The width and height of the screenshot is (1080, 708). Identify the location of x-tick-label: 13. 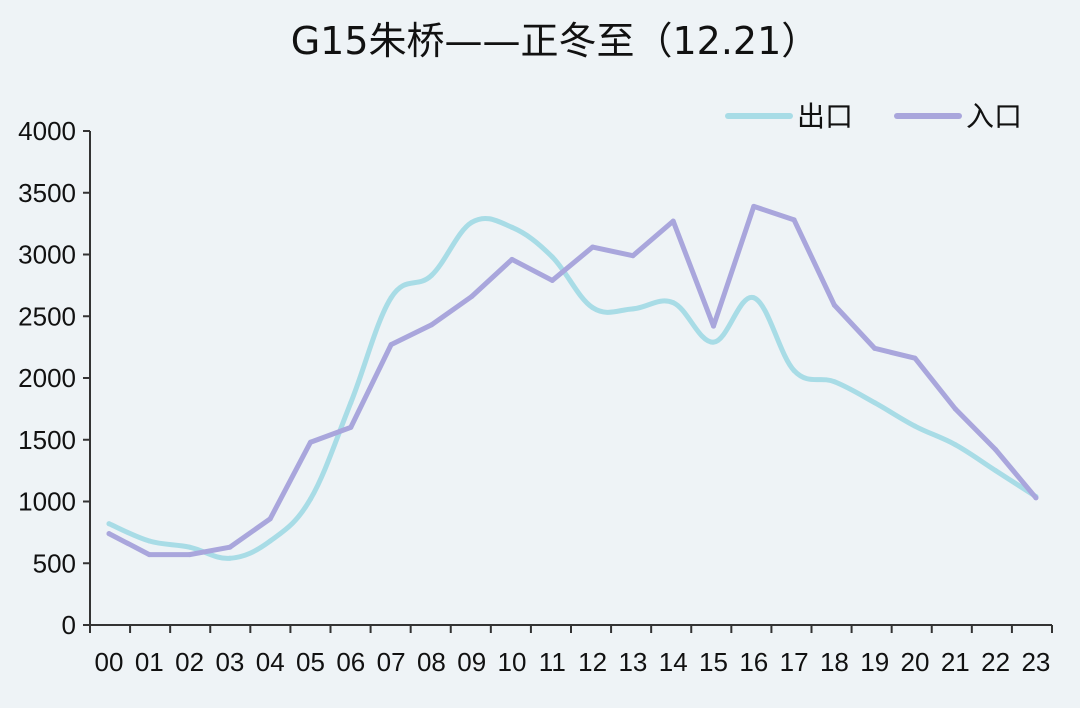
(632, 662).